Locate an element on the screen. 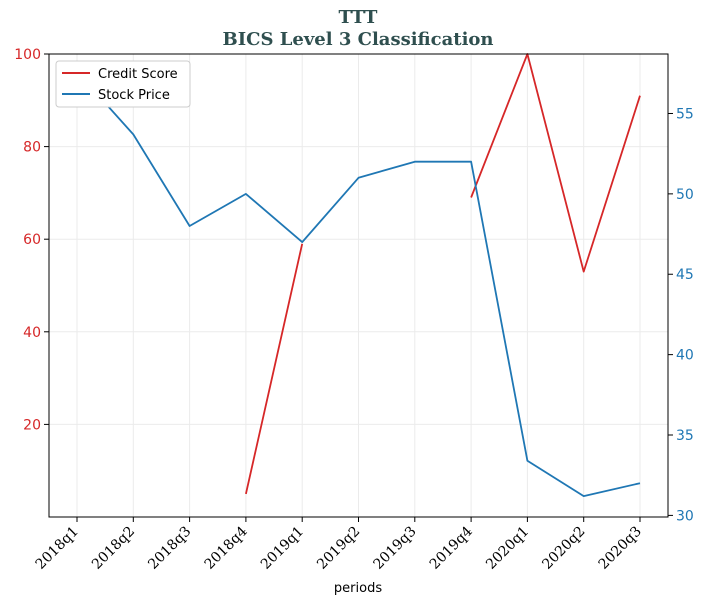 The image size is (707, 605). x-tick-label: 2018q2 is located at coordinates (113, 548).